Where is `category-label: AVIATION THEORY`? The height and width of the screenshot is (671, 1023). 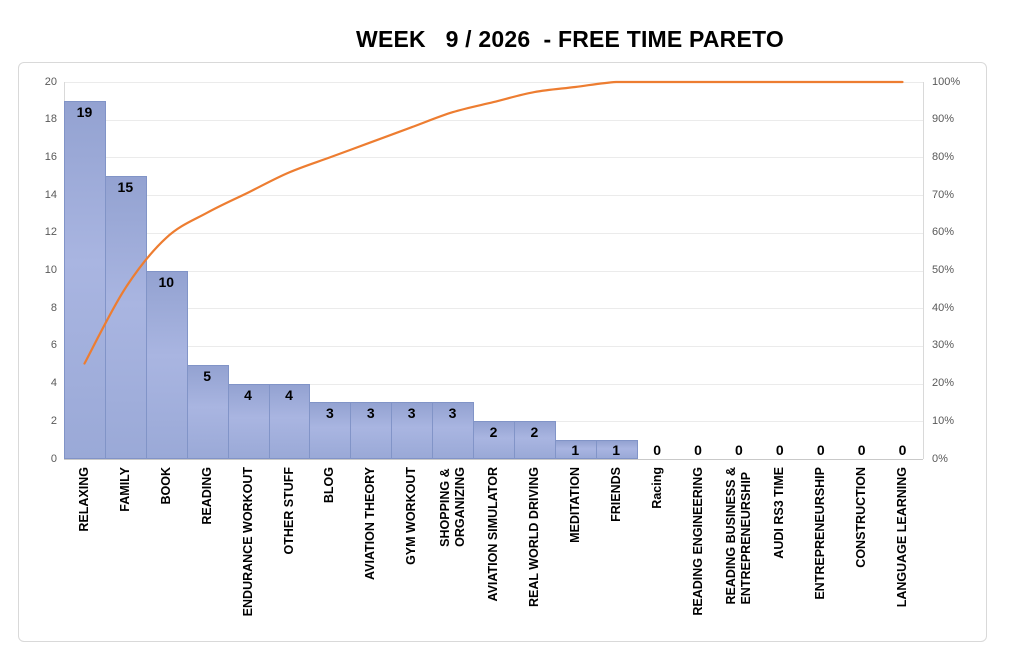
category-label: AVIATION THEORY is located at coordinates (370, 552).